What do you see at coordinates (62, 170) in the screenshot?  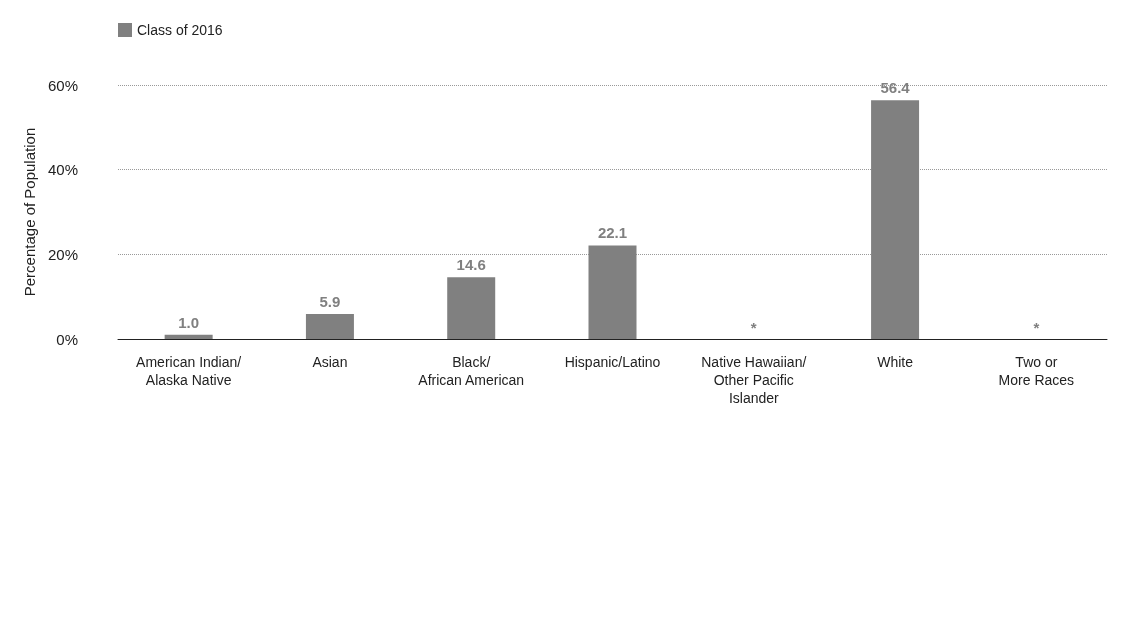 I see `y-tick-label: 40%` at bounding box center [62, 170].